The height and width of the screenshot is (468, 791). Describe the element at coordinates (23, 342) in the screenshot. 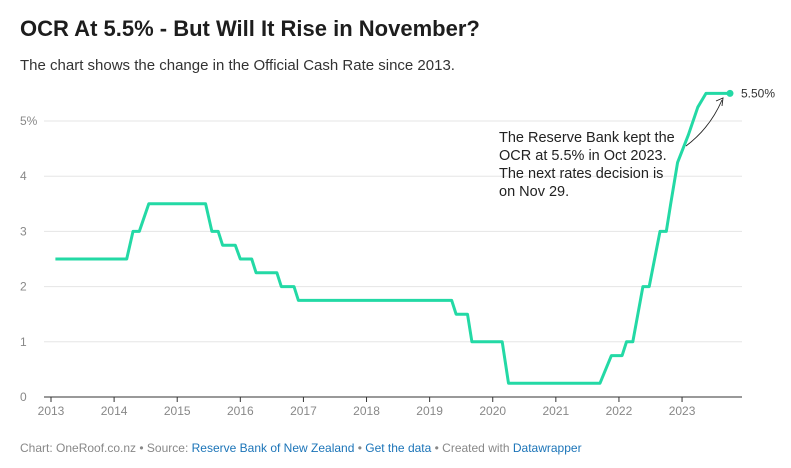

I see `y-tick-label: 1` at that location.